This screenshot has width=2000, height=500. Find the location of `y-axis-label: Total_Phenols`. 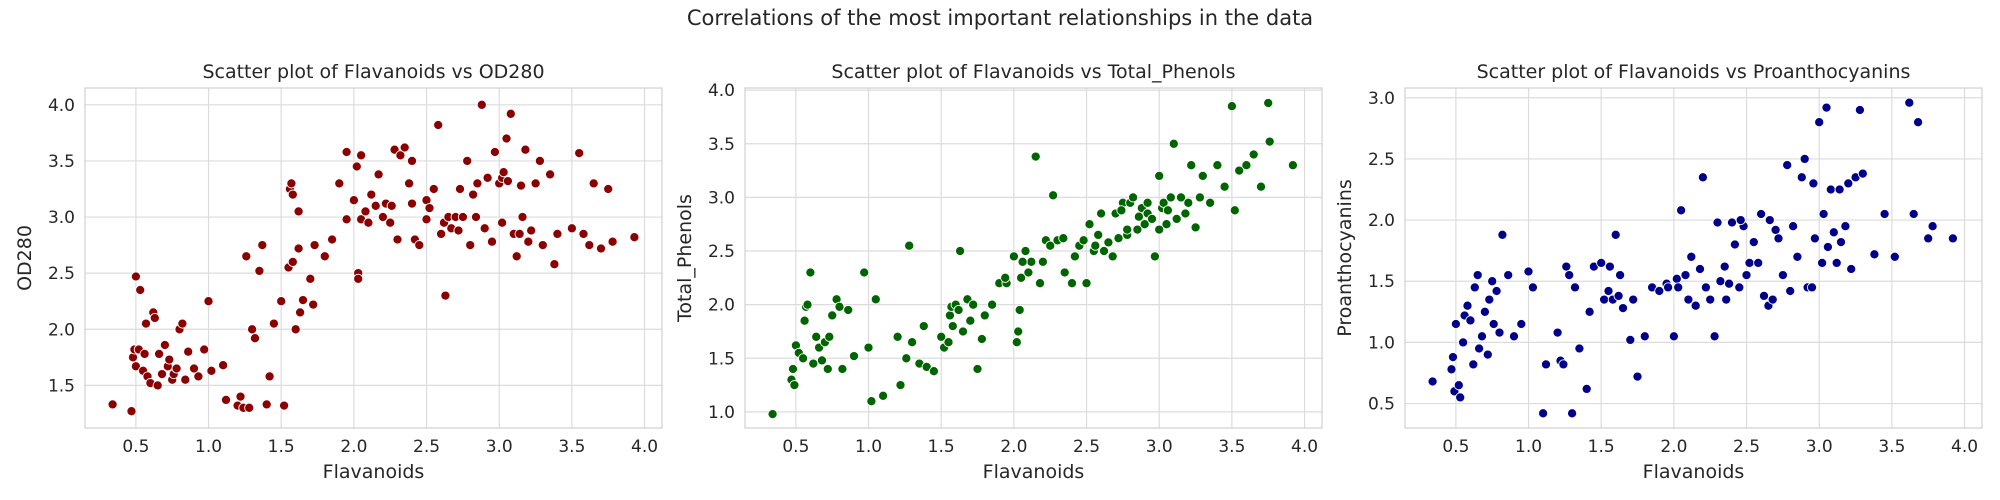

y-axis-label: Total_Phenols is located at coordinates (685, 258).